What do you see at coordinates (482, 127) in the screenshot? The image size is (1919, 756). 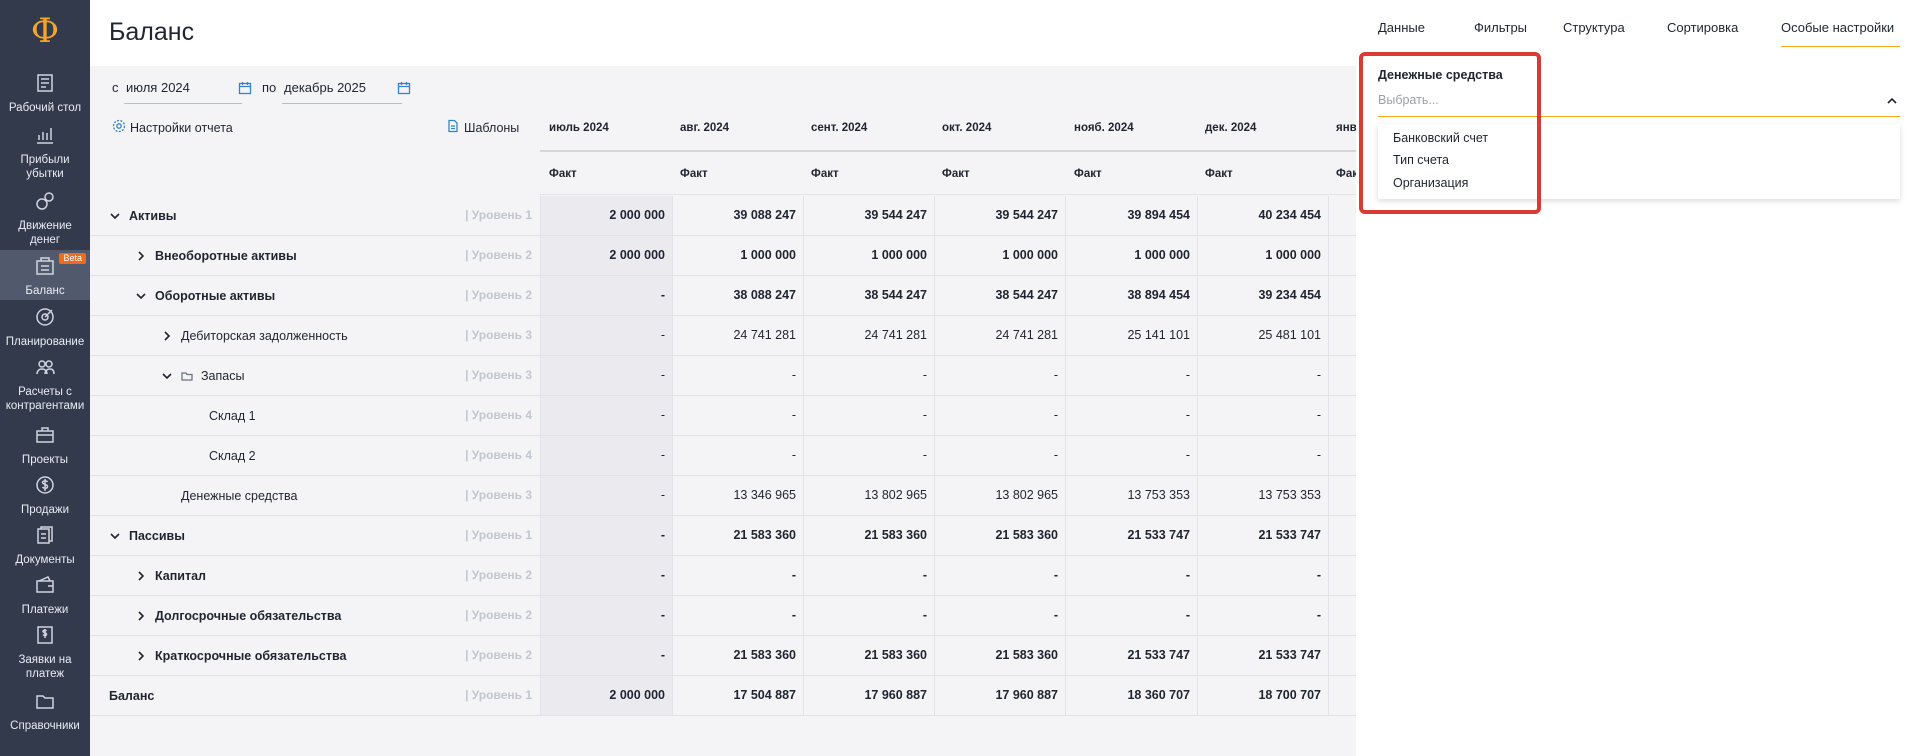 I see `templates-button: Шаблоны` at bounding box center [482, 127].